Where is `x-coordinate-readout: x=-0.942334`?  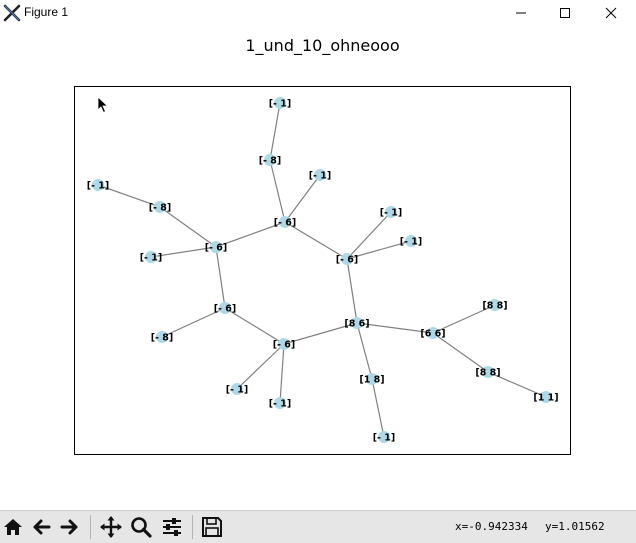 x-coordinate-readout: x=-0.942334 is located at coordinates (491, 526).